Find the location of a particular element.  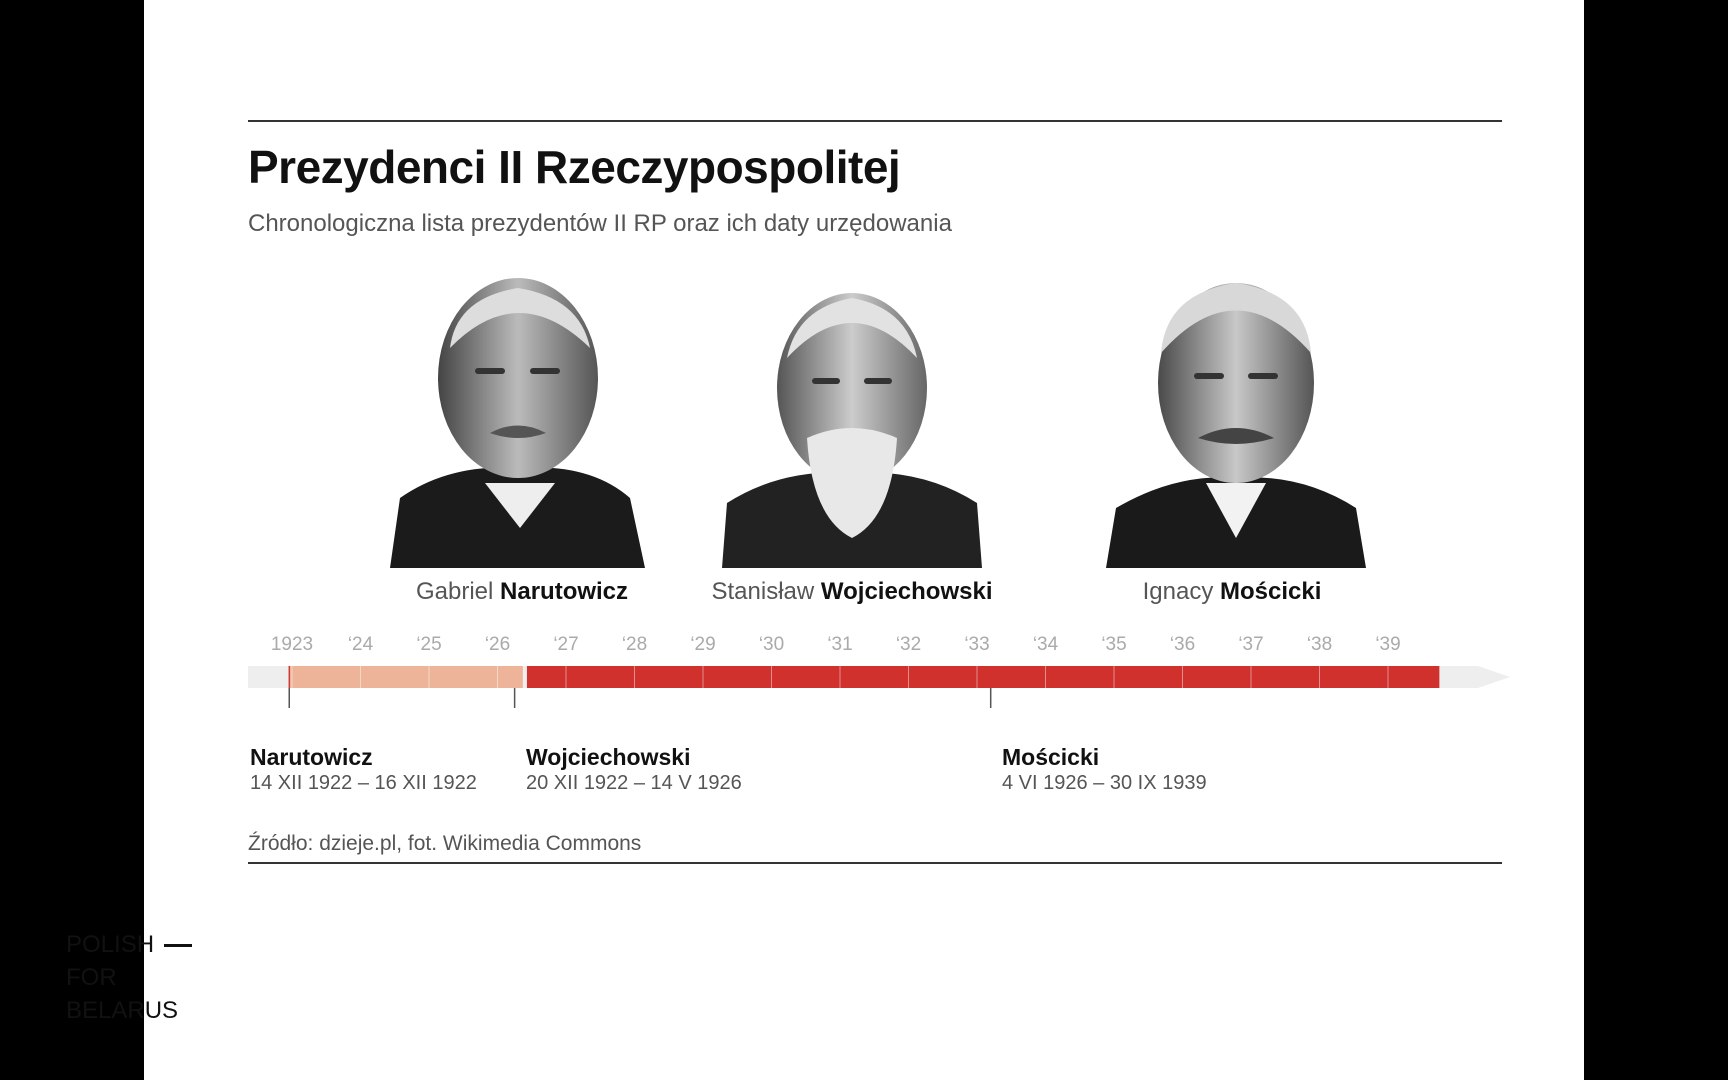

bottom-rule is located at coordinates (875, 863).